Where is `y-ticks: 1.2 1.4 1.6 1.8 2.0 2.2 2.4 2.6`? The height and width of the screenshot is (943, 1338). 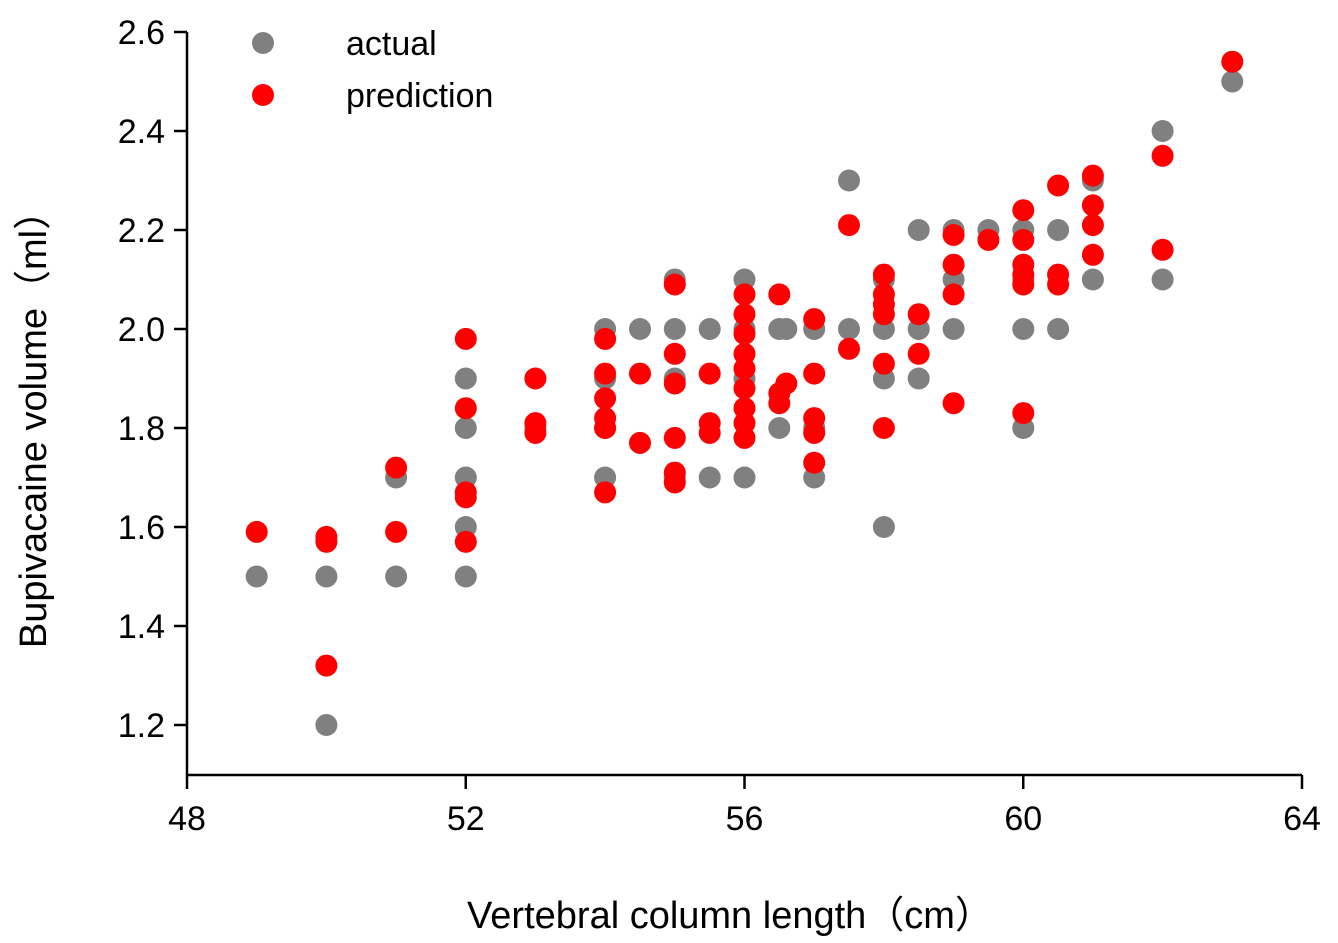 y-ticks: 1.2 1.4 1.6 1.8 2.0 2.2 2.4 2.6 is located at coordinates (152, 379).